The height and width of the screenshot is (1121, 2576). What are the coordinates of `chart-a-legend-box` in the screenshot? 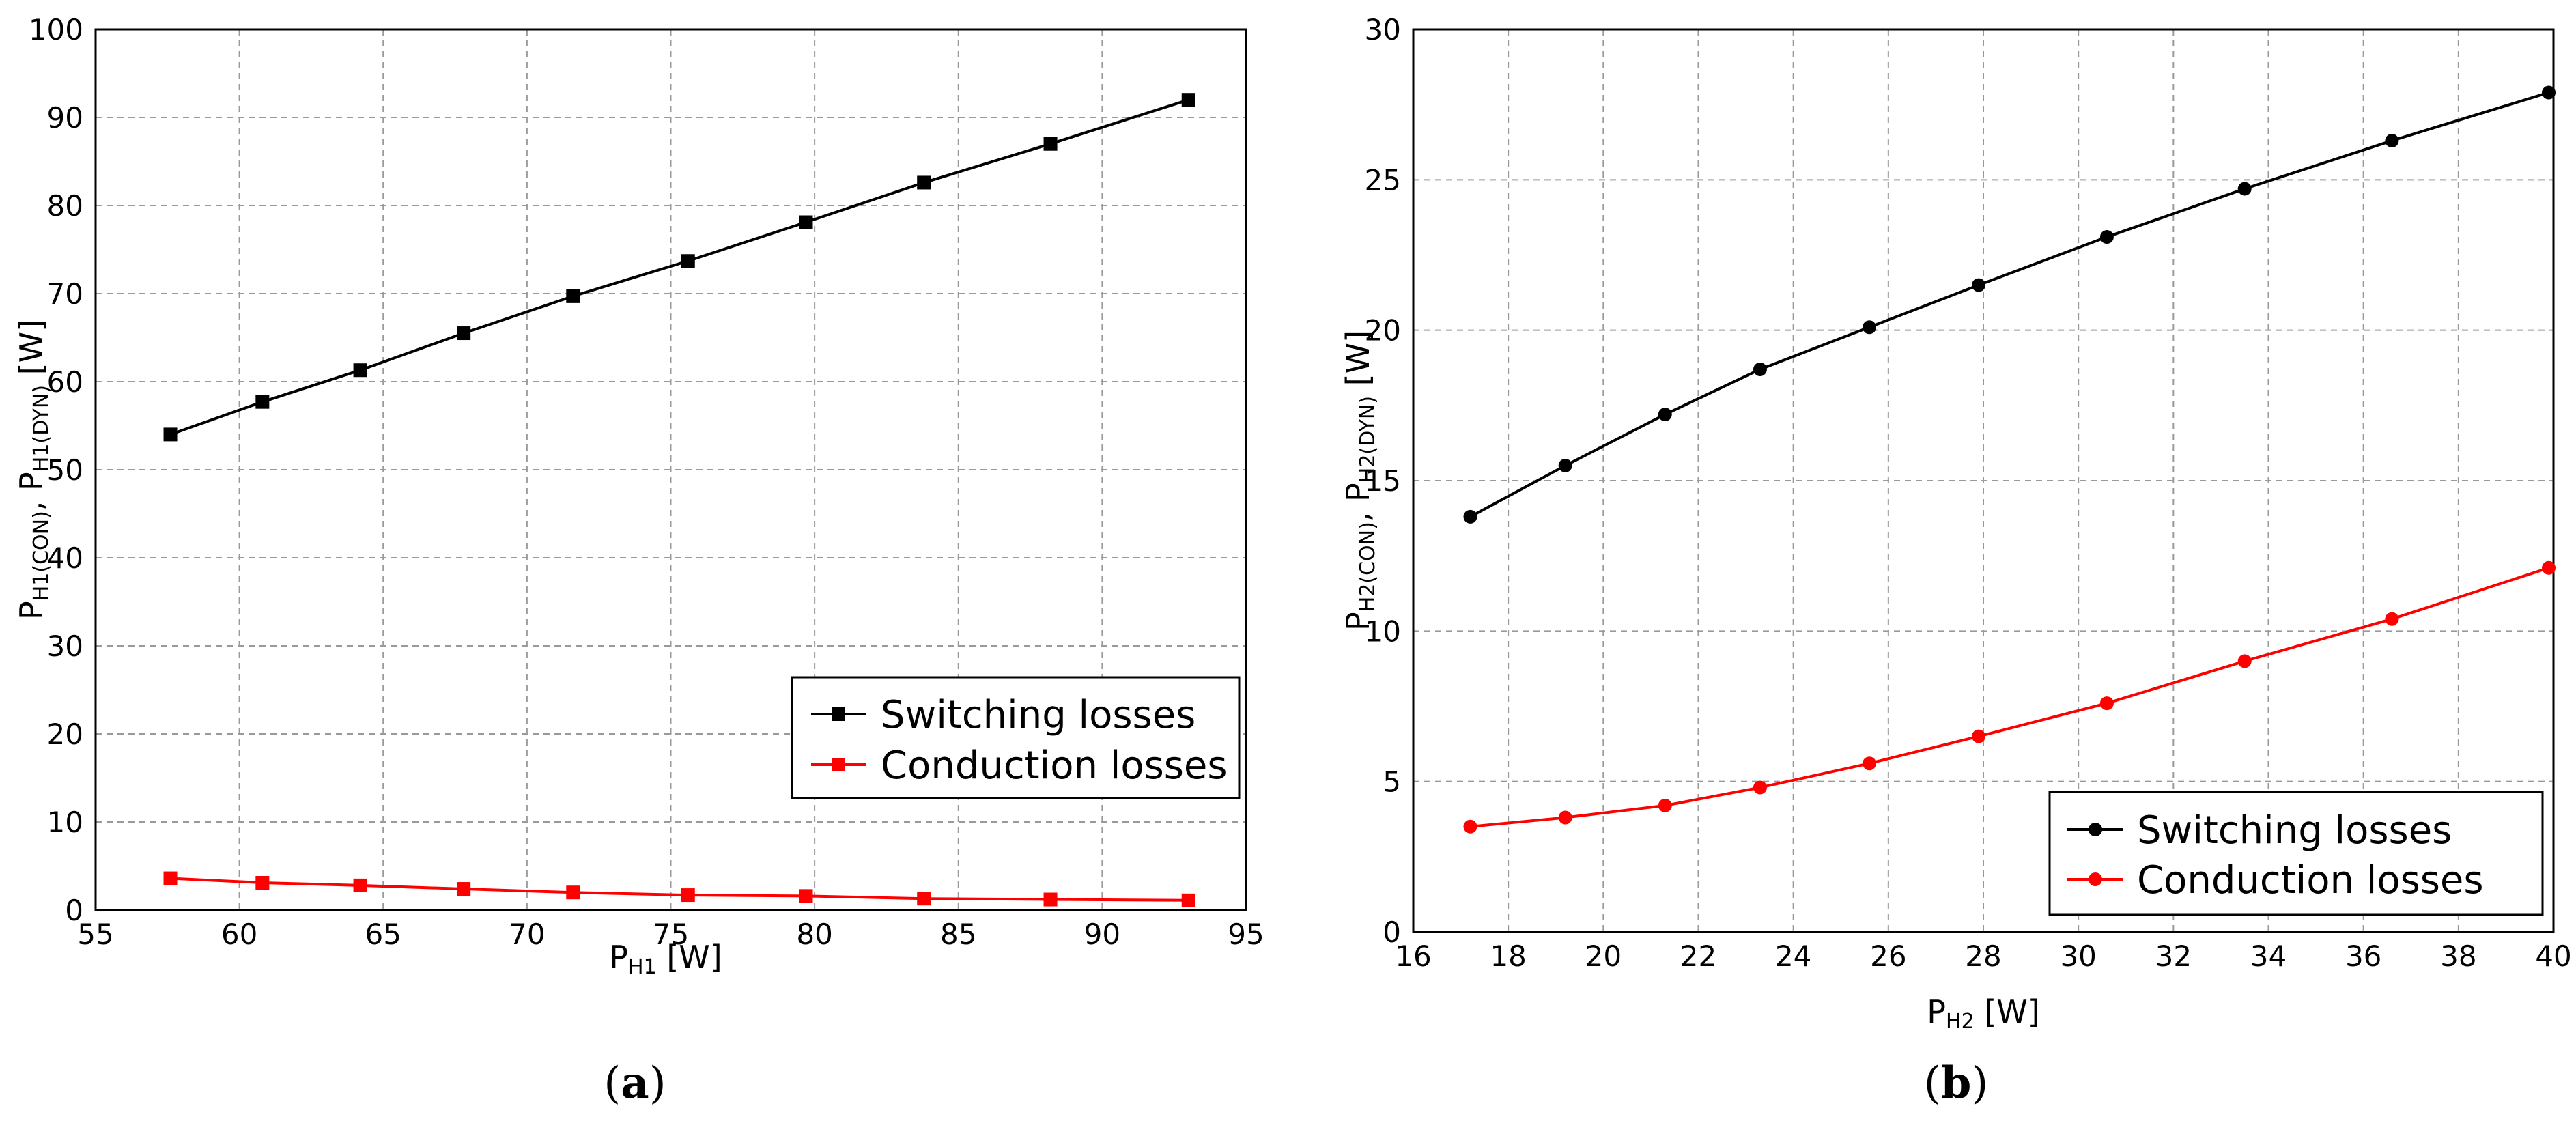 It's located at (1016, 737).